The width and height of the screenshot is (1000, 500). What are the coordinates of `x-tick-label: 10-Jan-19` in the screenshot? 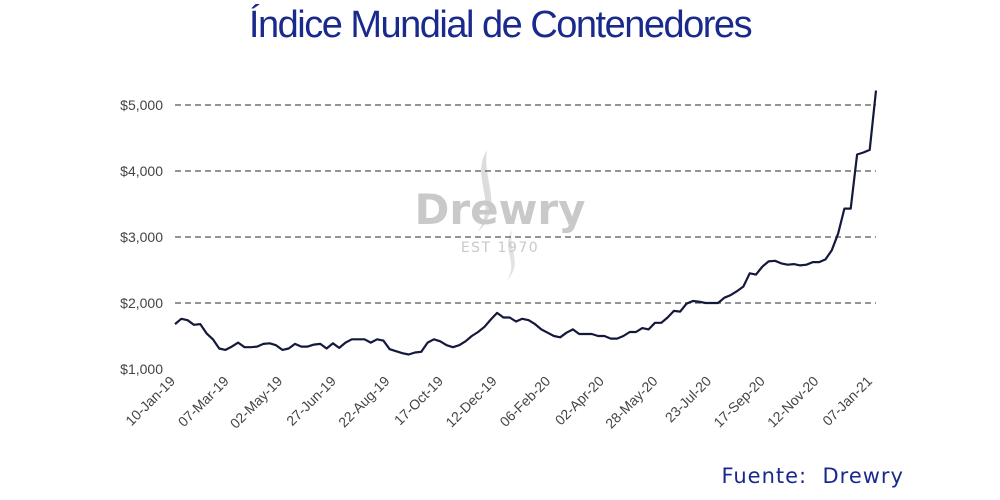 It's located at (150, 401).